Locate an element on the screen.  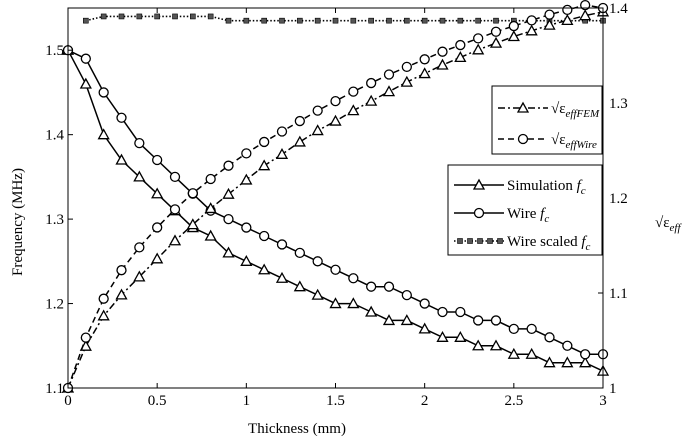
y-left-tick-label: 1.2 is located at coordinates (54, 305).